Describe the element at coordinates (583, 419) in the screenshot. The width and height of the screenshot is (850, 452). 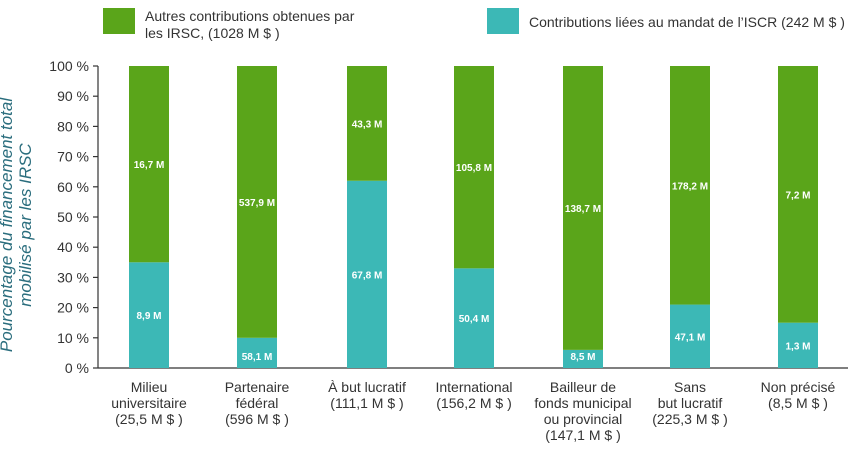
I see `category-label: ou provincial` at that location.